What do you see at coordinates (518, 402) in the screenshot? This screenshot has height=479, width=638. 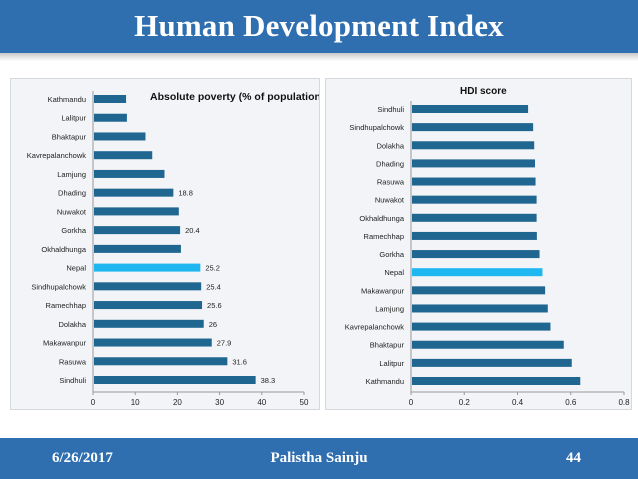 I see `x-tick-label: 0.4` at bounding box center [518, 402].